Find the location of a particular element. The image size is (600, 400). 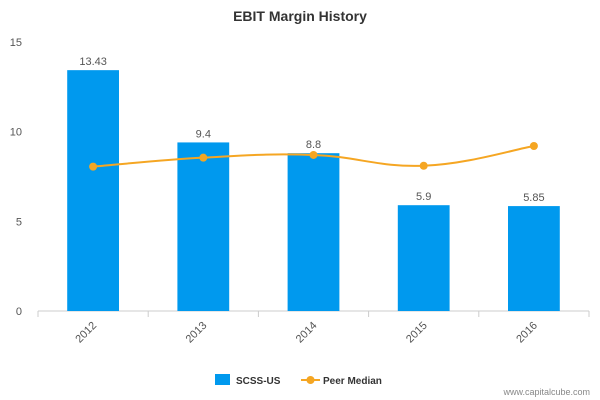

bar-2014 is located at coordinates (313, 232).